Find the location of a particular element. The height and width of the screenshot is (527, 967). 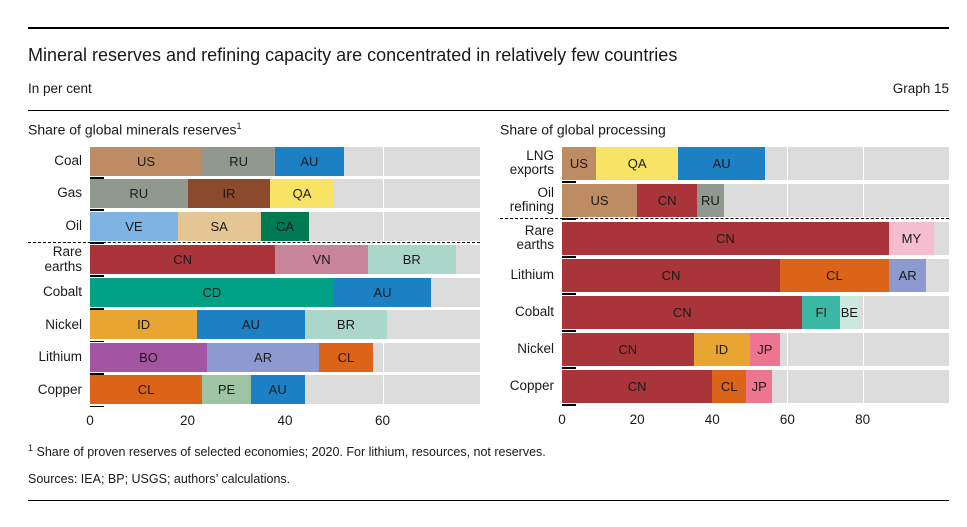

bar-segment-oil-refining-ru: RU is located at coordinates (710, 200).